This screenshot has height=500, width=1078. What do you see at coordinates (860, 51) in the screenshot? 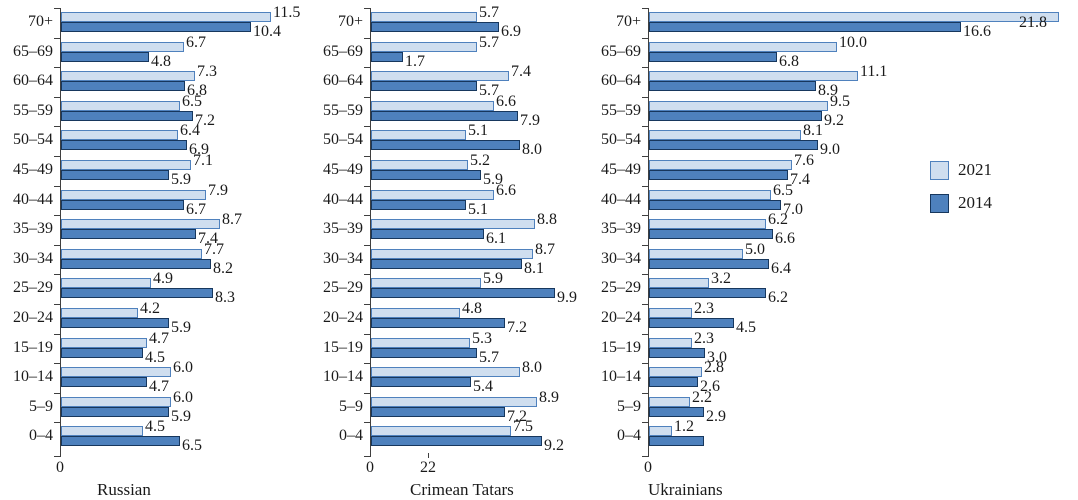
I see `plot-area-row: 10.0 6.8` at bounding box center [860, 51].